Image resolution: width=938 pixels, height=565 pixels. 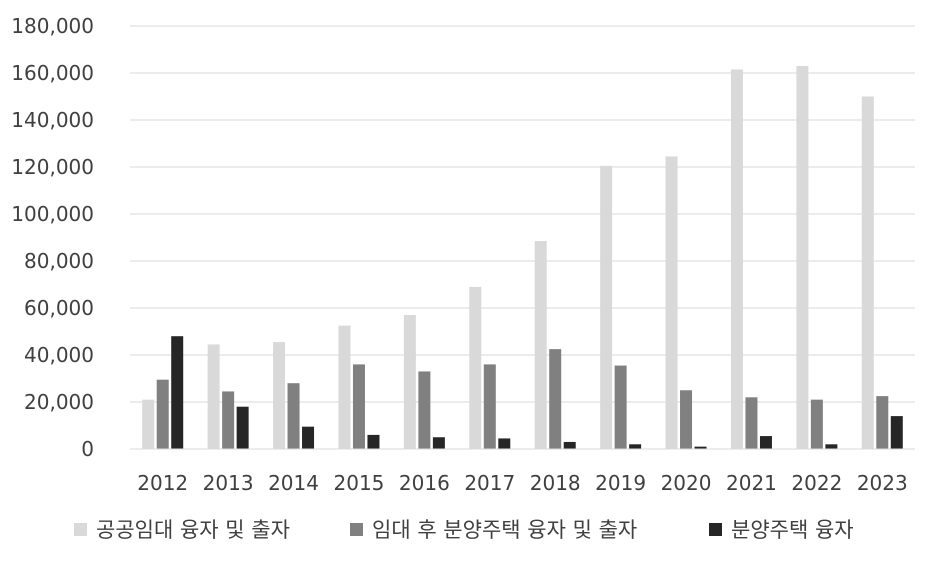 I want to click on bar-2-2017, so click(x=489, y=406).